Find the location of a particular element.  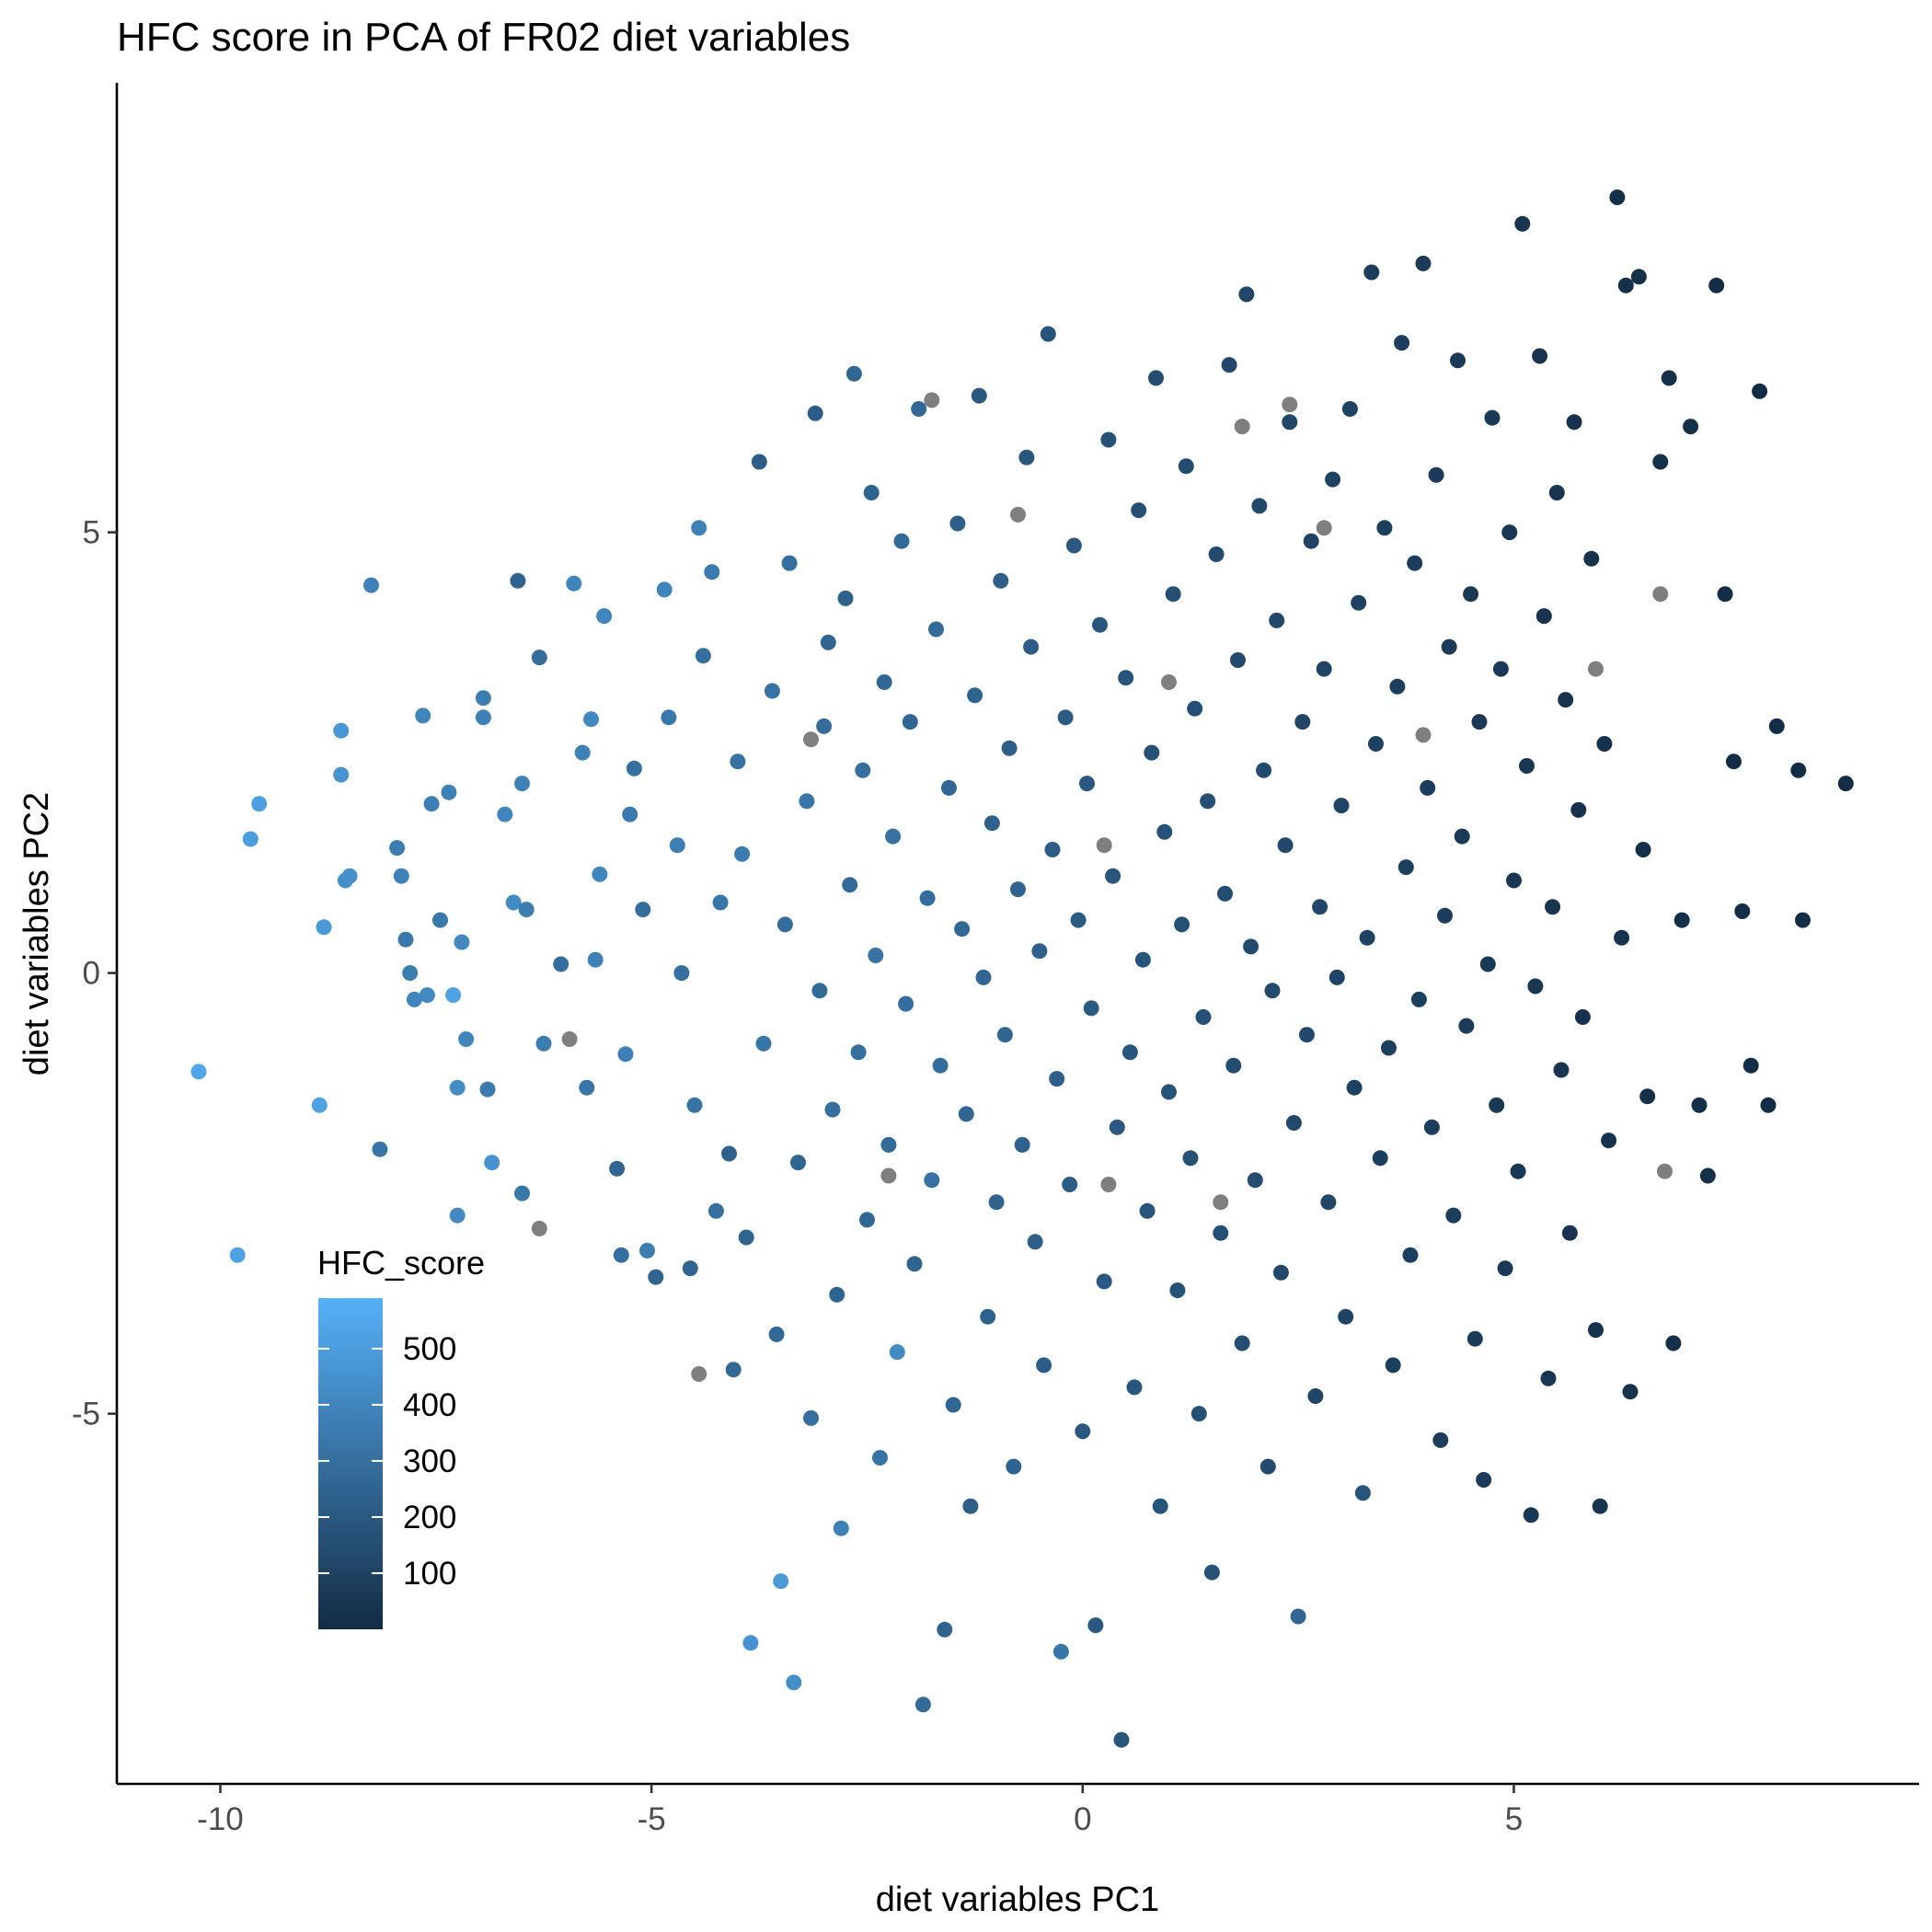

legend-label: 400 is located at coordinates (429, 1405).